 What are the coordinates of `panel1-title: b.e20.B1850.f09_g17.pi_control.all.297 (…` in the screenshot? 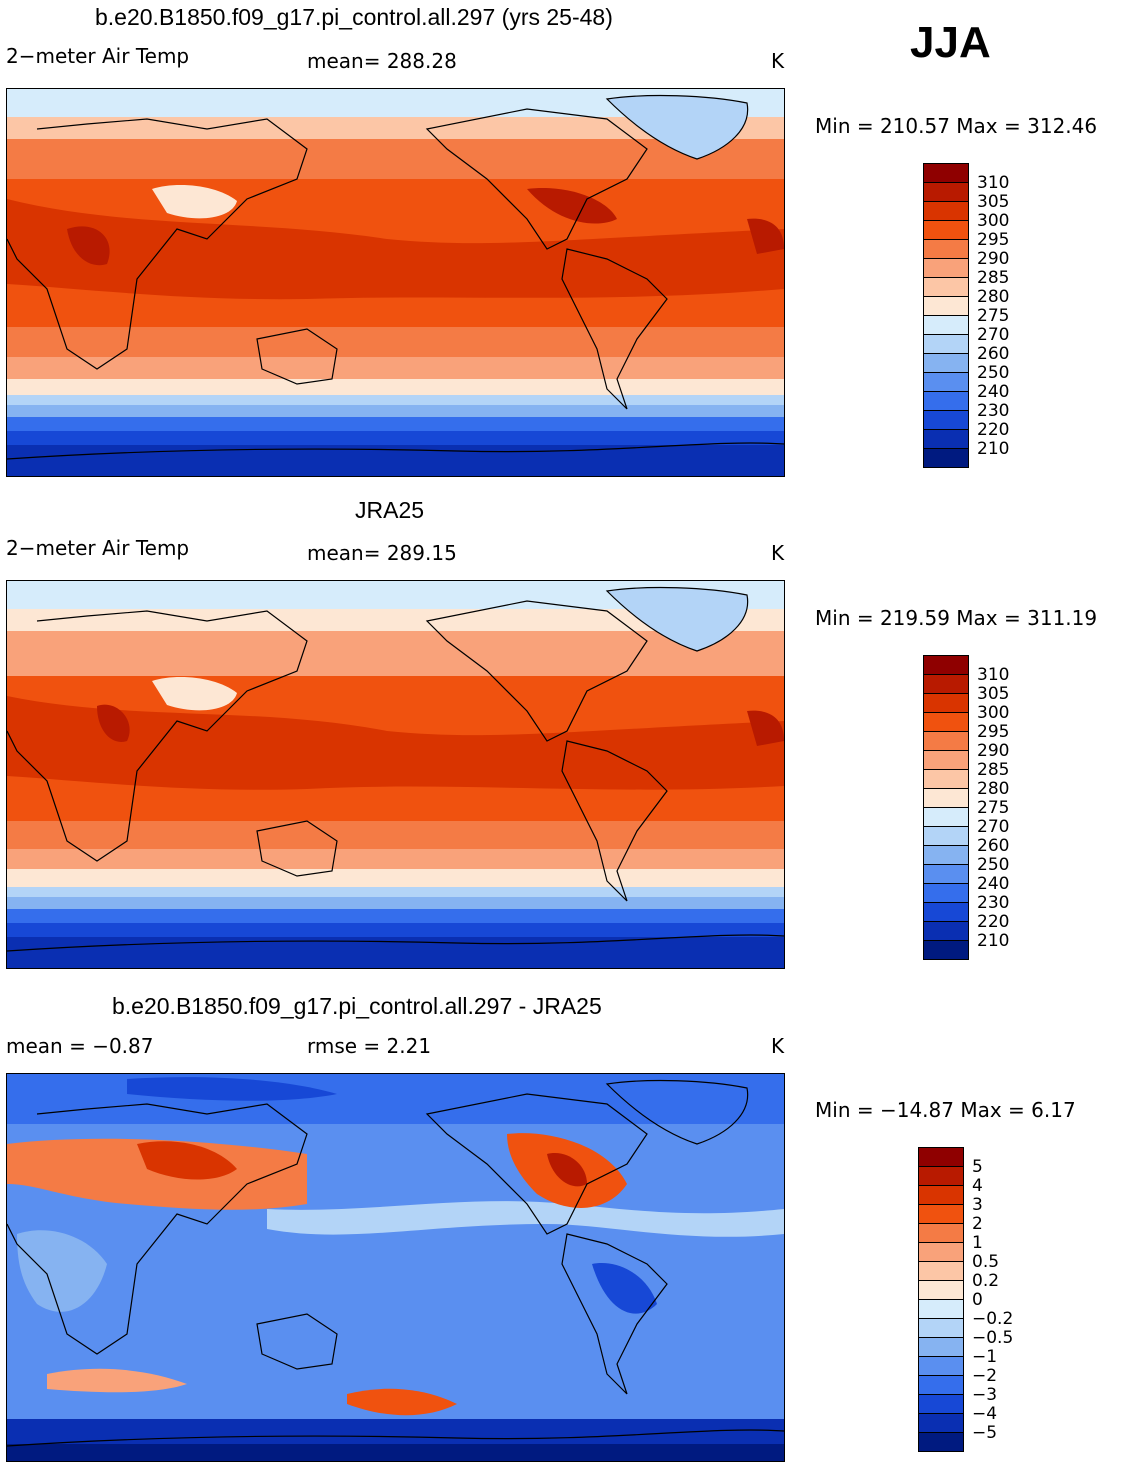 It's located at (354, 17).